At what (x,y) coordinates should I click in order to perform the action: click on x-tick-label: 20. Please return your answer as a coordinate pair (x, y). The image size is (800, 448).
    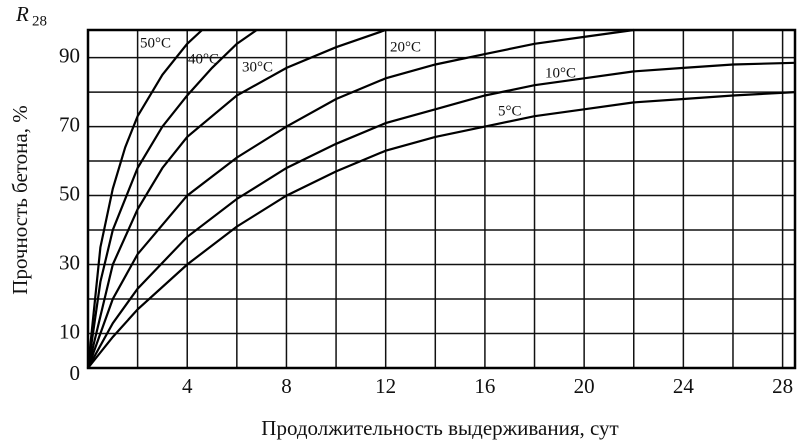
    Looking at the image, I should click on (584, 386).